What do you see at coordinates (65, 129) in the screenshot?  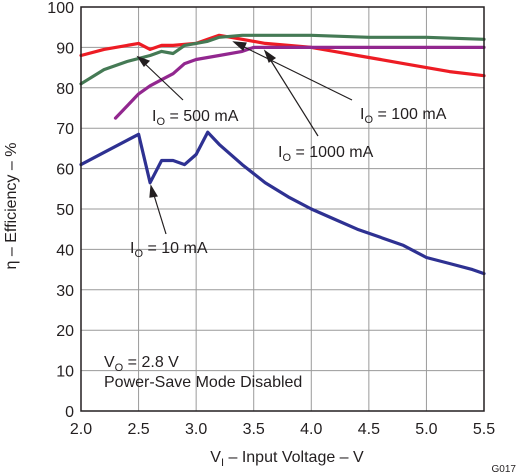 I see `y-tick-label: 70` at bounding box center [65, 129].